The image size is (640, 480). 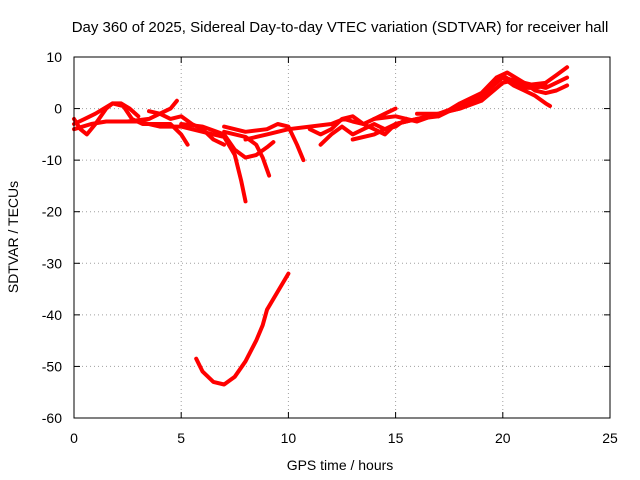 I want to click on x-axis-label: GPS time / hours, so click(x=340, y=465).